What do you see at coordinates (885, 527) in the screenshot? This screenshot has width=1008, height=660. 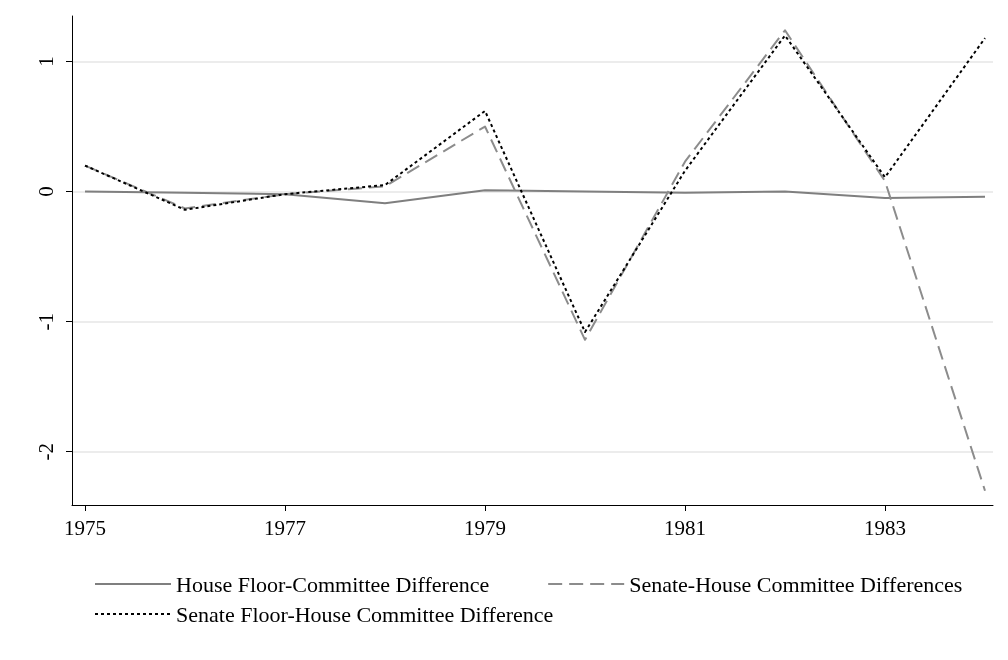 I see `x-tick-label: 1983` at bounding box center [885, 527].